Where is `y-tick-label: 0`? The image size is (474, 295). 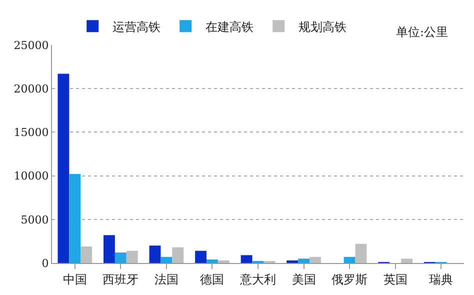
y-tick-label: 0 is located at coordinates (45, 263).